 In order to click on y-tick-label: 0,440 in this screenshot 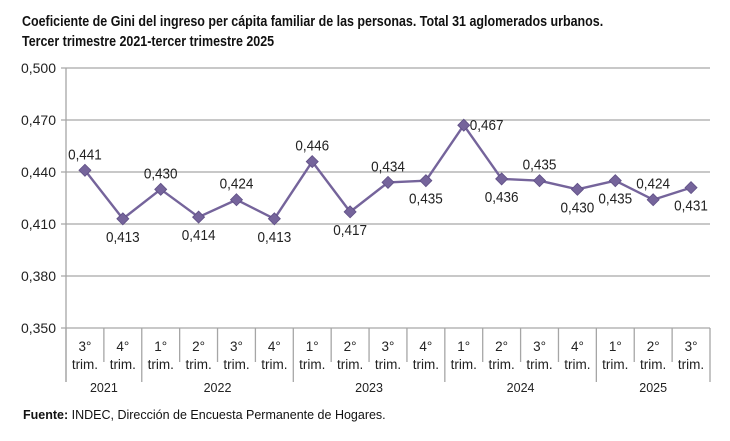, I will do `click(38, 172)`.